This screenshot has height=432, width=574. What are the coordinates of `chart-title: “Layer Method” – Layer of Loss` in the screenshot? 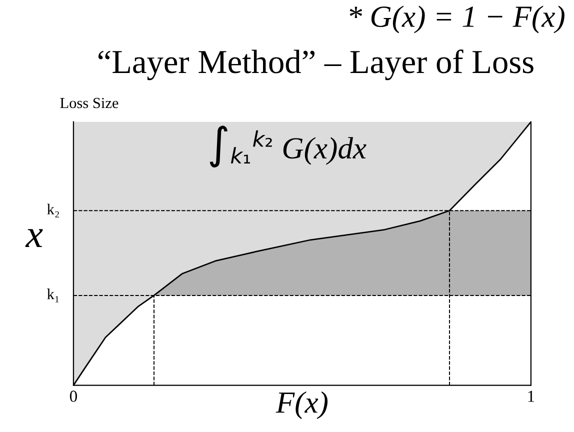 It's located at (316, 64).